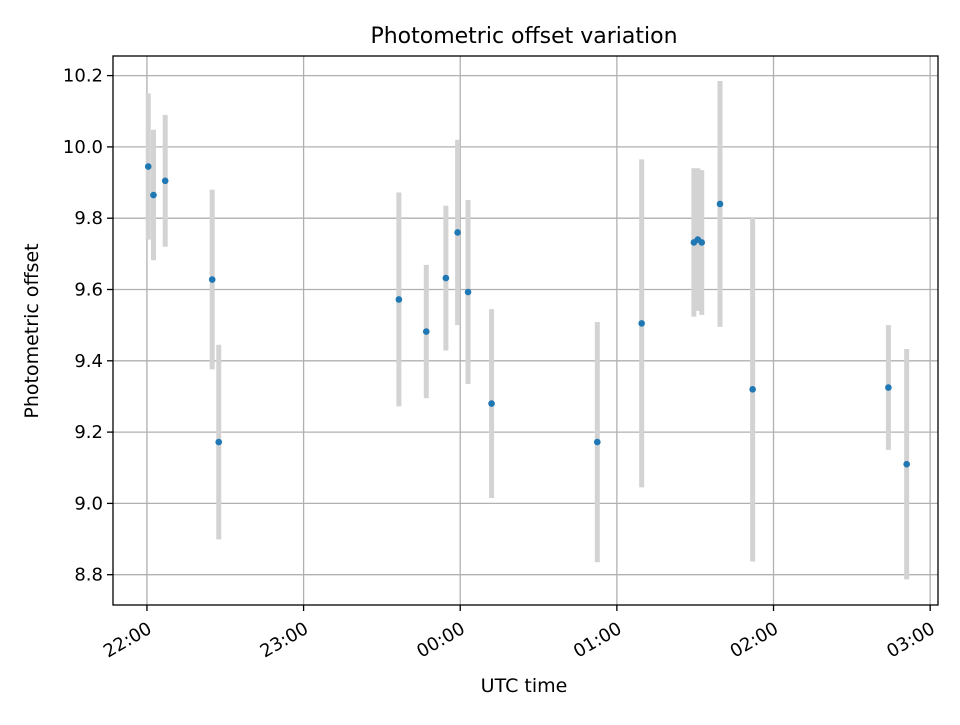 The height and width of the screenshot is (725, 960). What do you see at coordinates (523, 36) in the screenshot?
I see `chart-title: Photometric offset variation` at bounding box center [523, 36].